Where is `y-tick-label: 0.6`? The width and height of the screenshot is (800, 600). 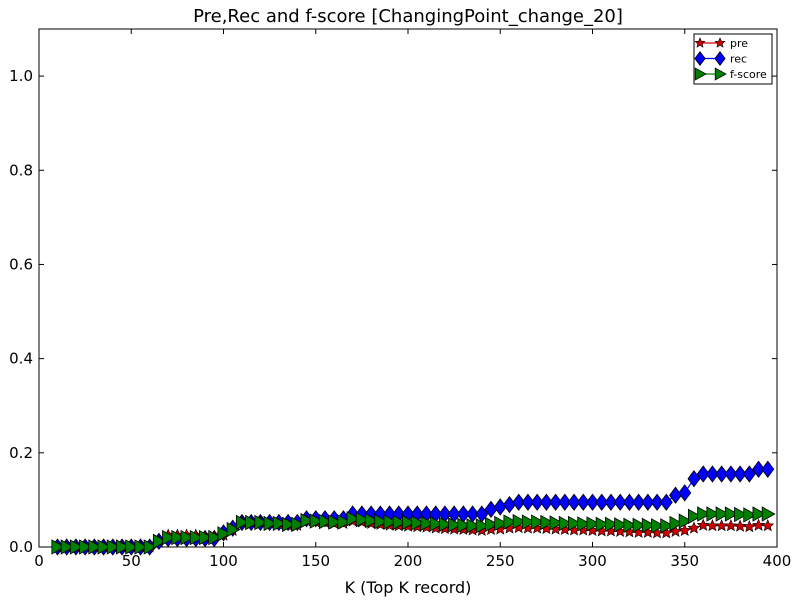 y-tick-label: 0.6 is located at coordinates (21, 264).